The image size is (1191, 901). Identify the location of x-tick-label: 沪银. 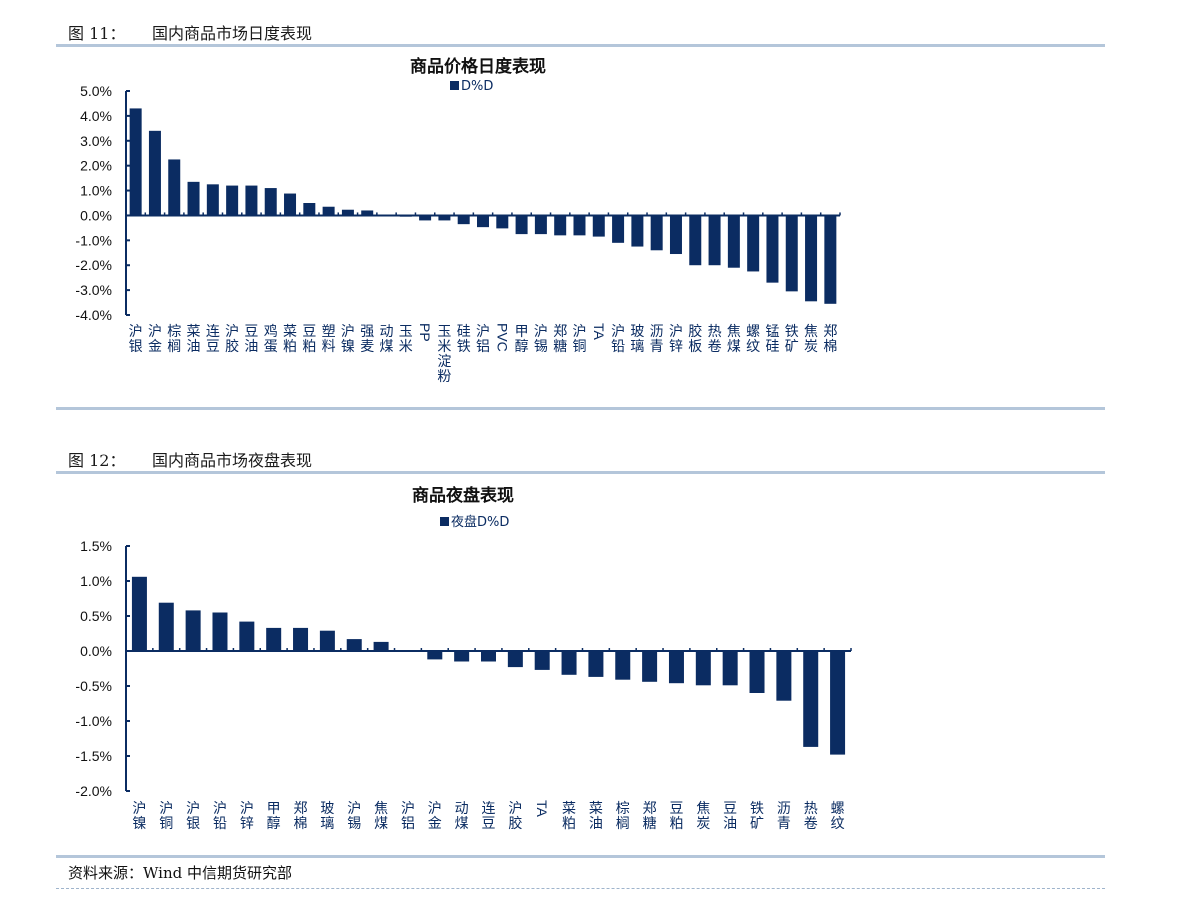
(136, 339).